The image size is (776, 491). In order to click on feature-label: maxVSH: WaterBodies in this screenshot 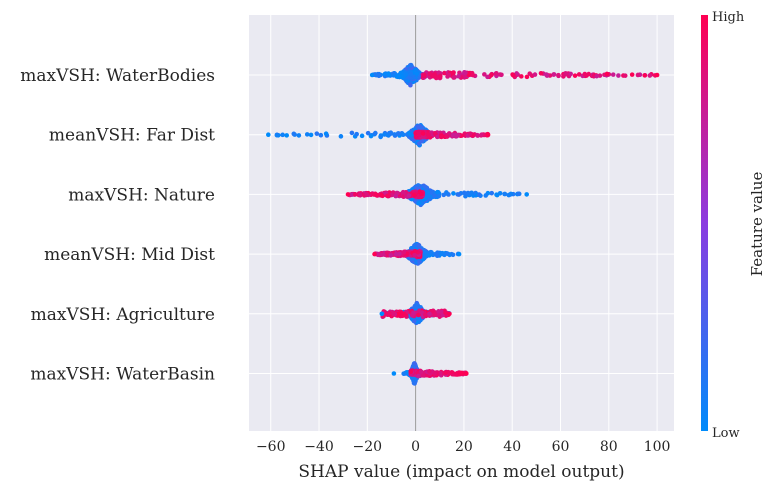, I will do `click(117, 76)`.